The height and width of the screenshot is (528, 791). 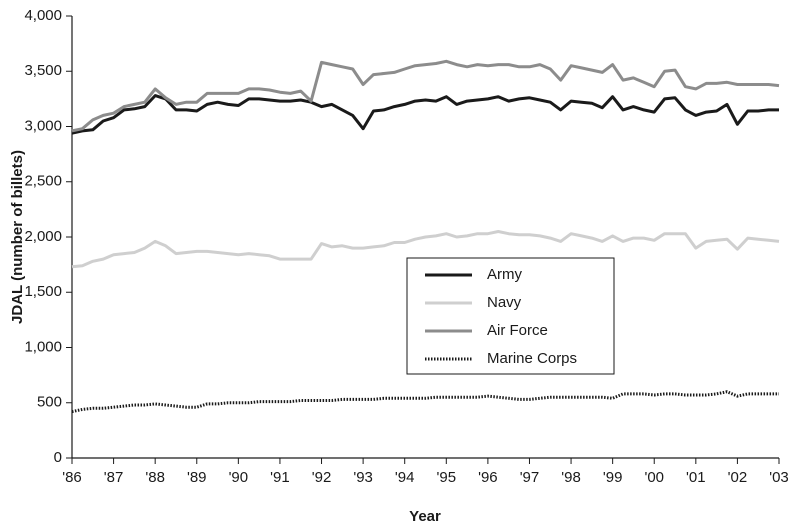 I want to click on y-tick-label: 500, so click(x=49, y=402).